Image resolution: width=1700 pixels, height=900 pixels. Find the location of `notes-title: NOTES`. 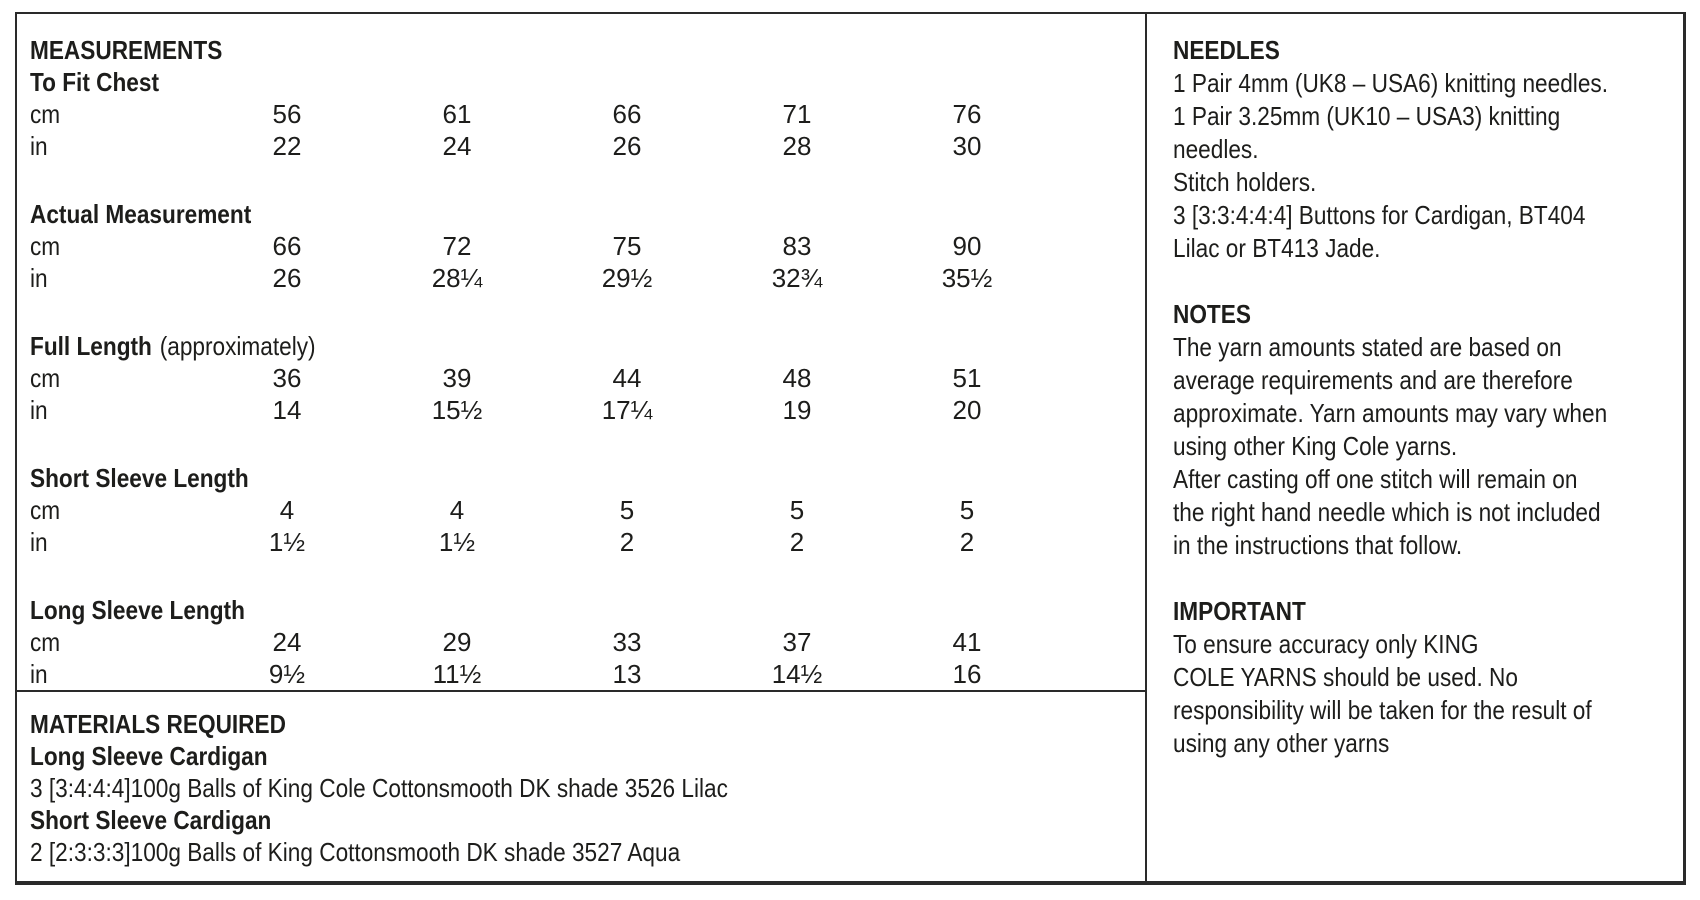

notes-title: NOTES is located at coordinates (1212, 314).